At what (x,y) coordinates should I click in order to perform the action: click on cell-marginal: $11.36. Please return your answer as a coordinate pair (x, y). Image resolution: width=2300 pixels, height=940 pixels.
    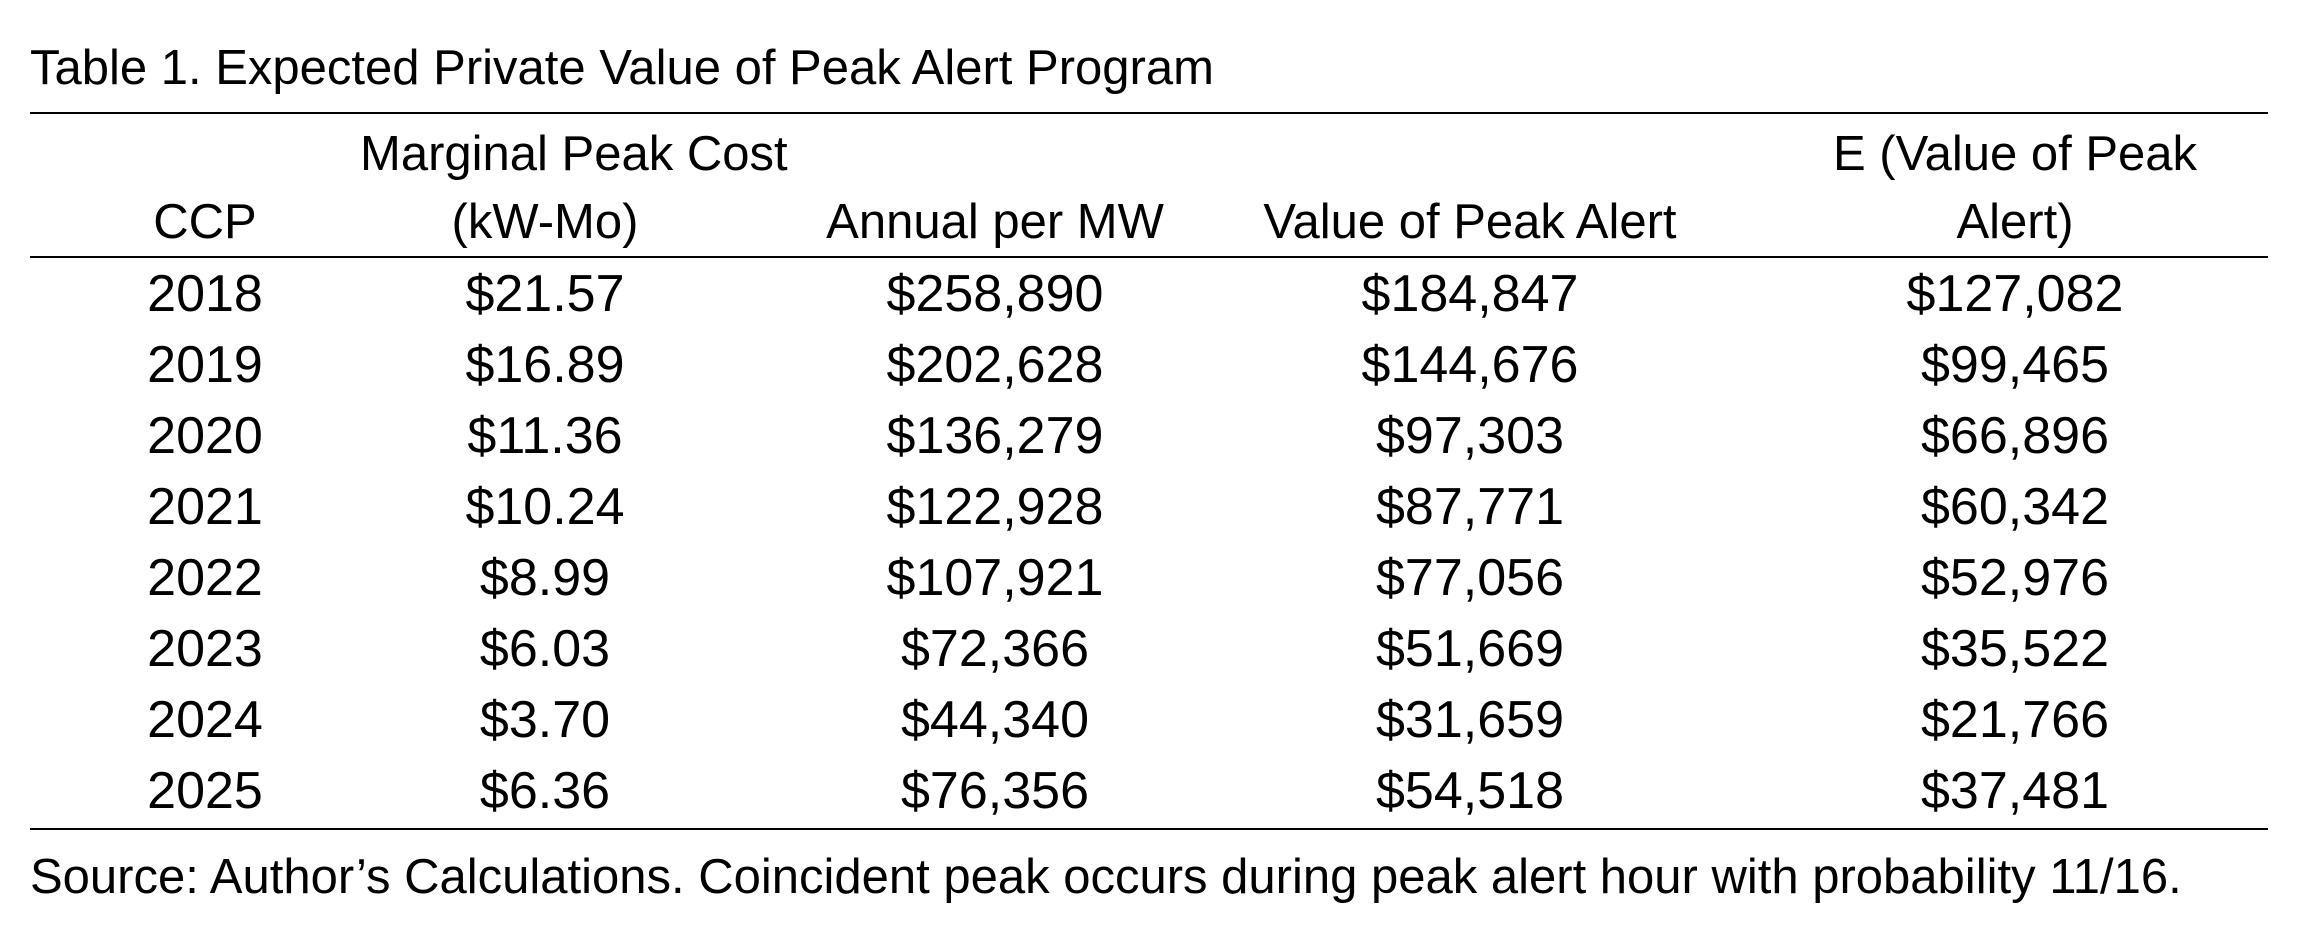
    Looking at the image, I should click on (545, 436).